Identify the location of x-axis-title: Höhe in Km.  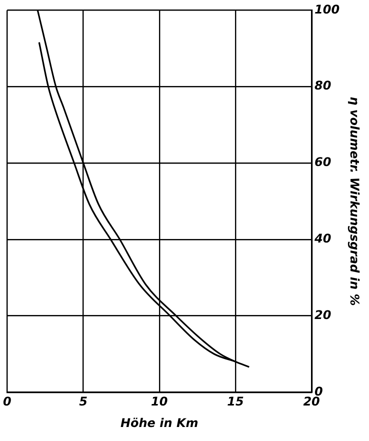
(159, 423).